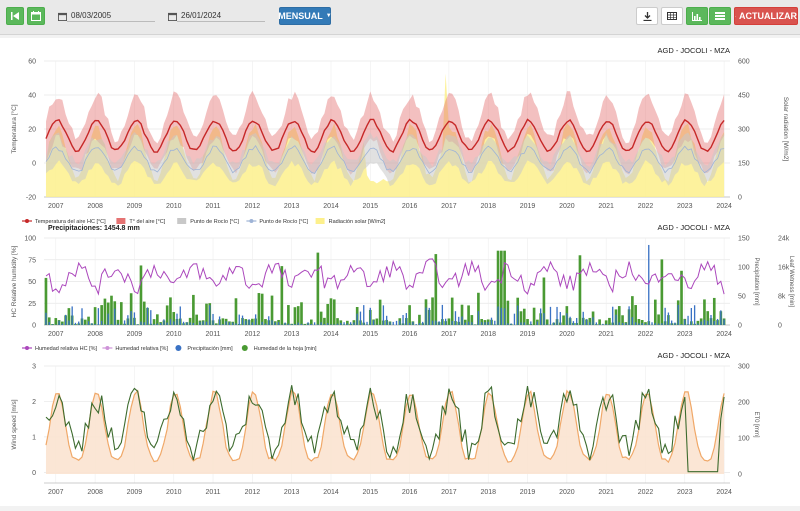  I want to click on et0-area, so click(385, 432).